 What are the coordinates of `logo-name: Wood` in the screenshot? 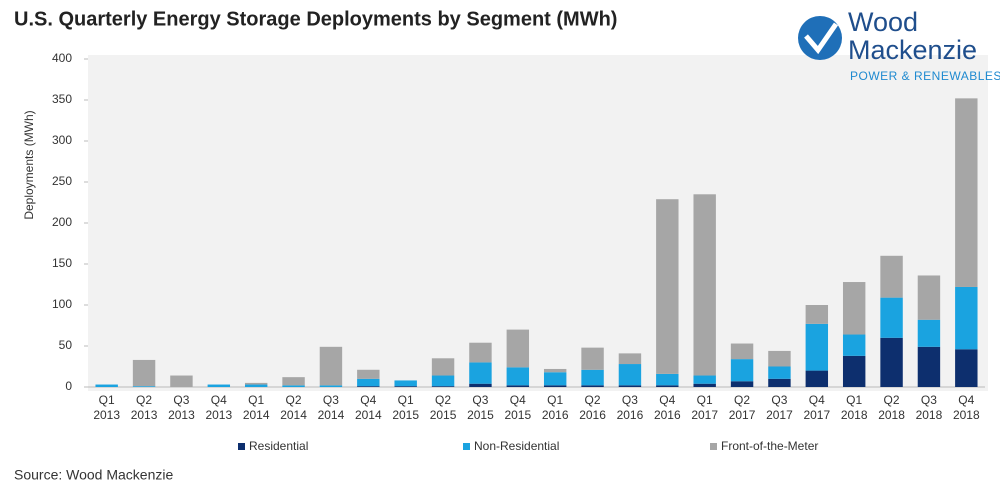 It's located at (883, 22).